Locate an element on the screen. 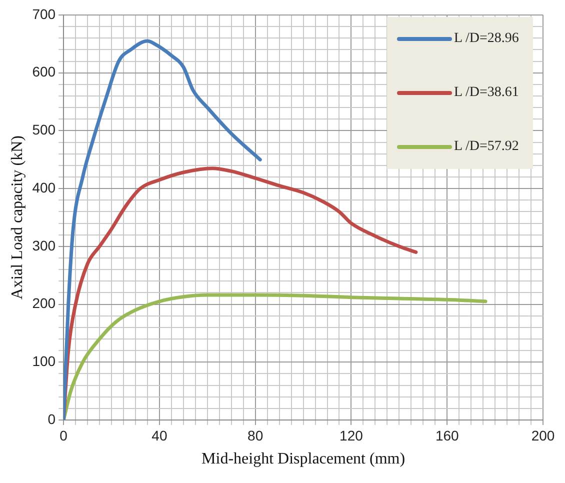 This screenshot has width=565, height=483. y-tick-label: 600 is located at coordinates (44, 72).